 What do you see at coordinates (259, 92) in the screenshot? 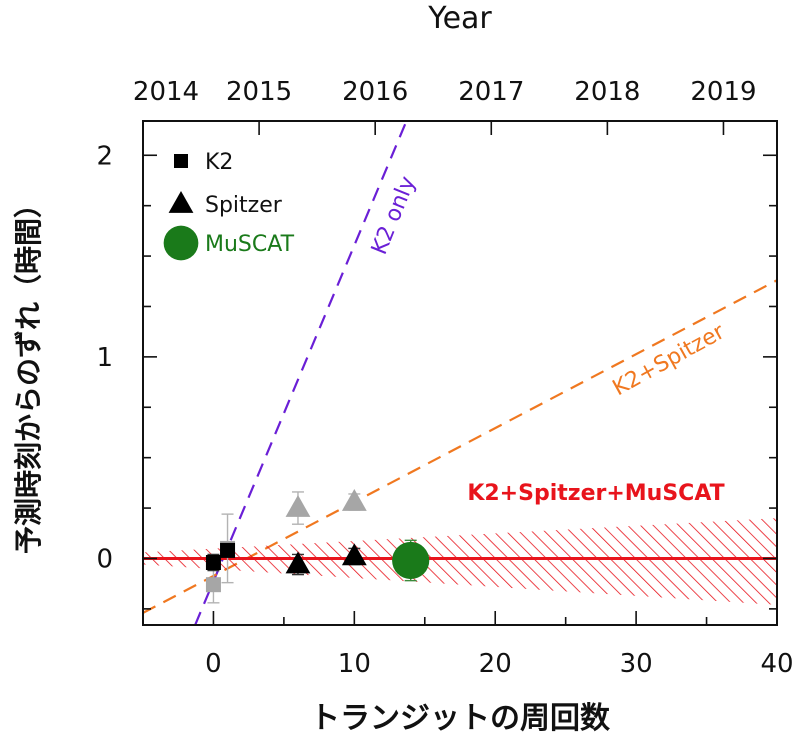
I see `top-tick-label: 2015` at bounding box center [259, 92].